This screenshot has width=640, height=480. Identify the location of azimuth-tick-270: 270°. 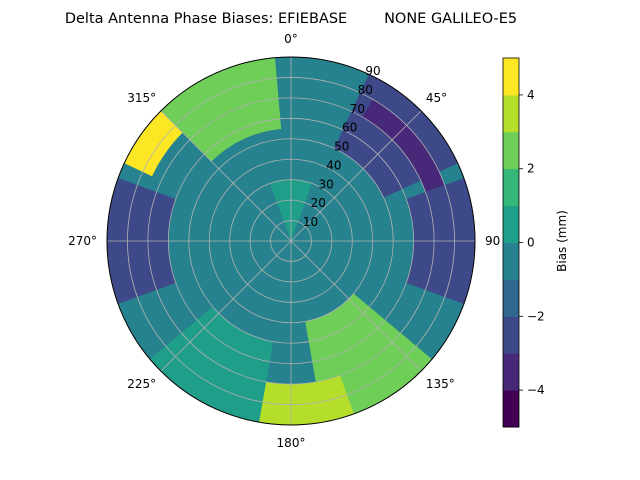
(82, 241).